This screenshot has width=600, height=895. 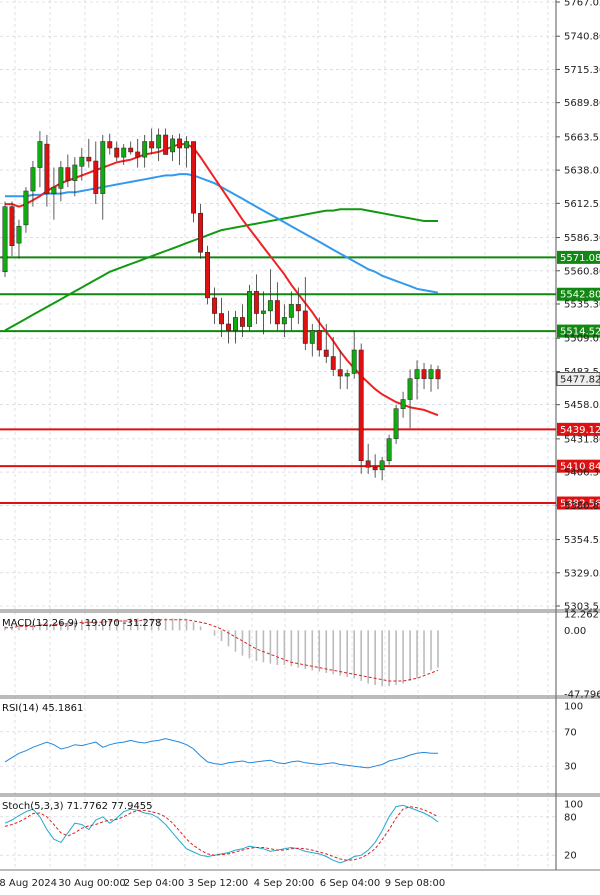 I want to click on rsi-line, so click(x=221, y=753).